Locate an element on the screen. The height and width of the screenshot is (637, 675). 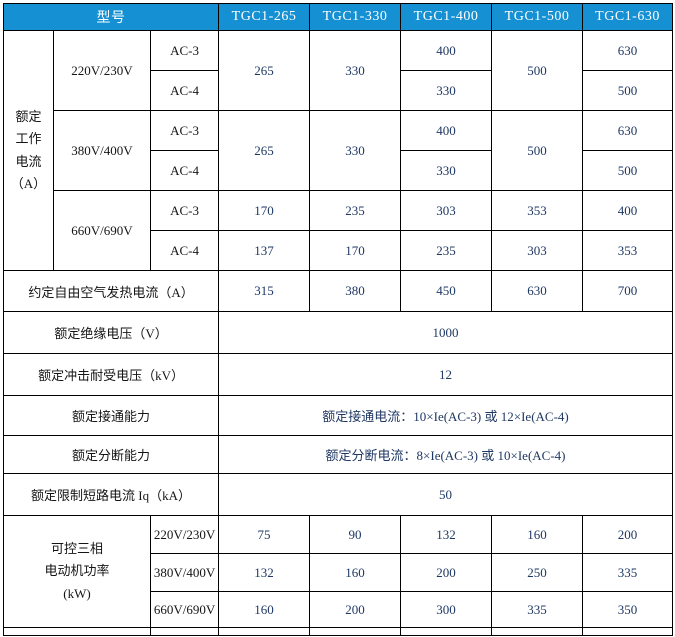
impulse-voltage-row: 额定冲击耐受电压（kV） 12 is located at coordinates (338, 374).